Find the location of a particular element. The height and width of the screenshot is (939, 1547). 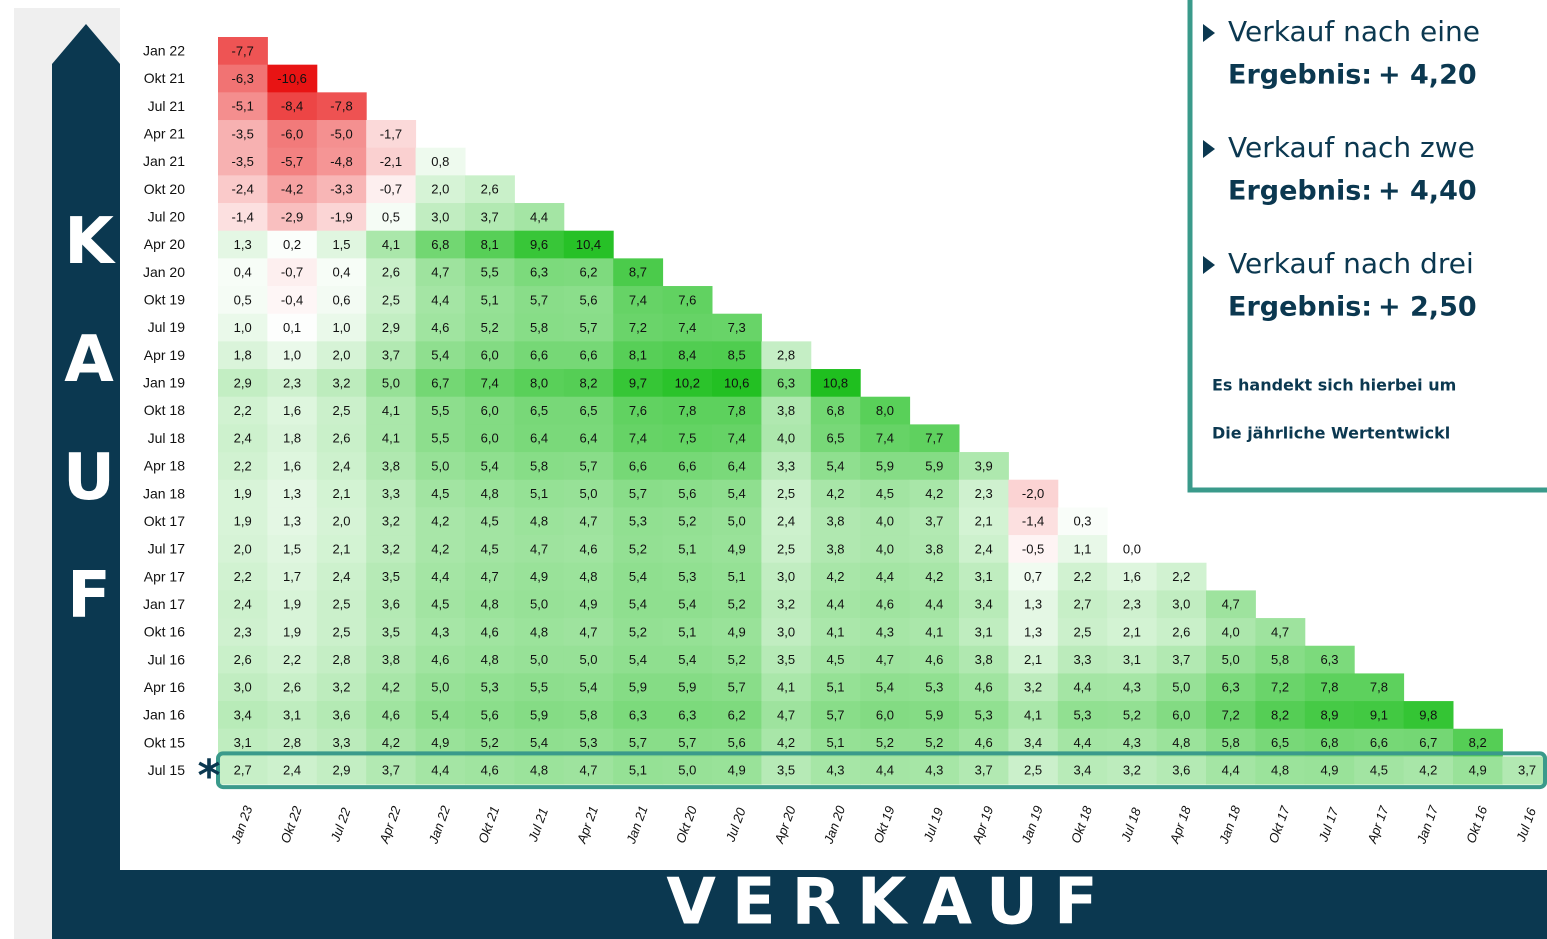

cell-label: 5,9 is located at coordinates (885, 465).